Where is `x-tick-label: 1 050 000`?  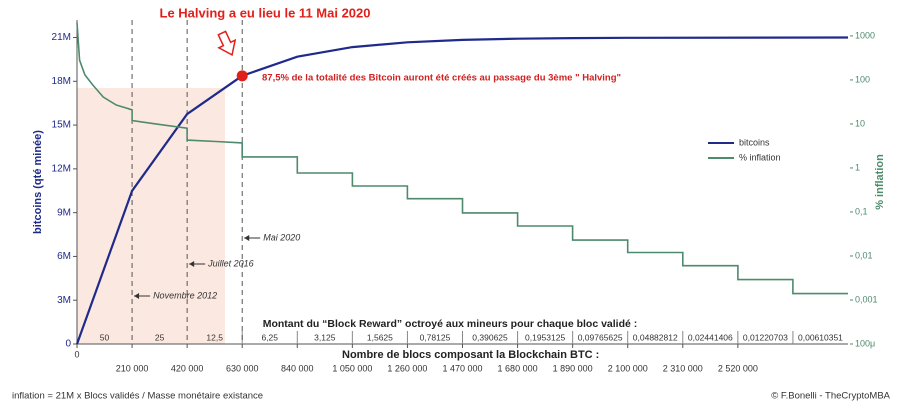
x-tick-label: 1 050 000 is located at coordinates (352, 368).